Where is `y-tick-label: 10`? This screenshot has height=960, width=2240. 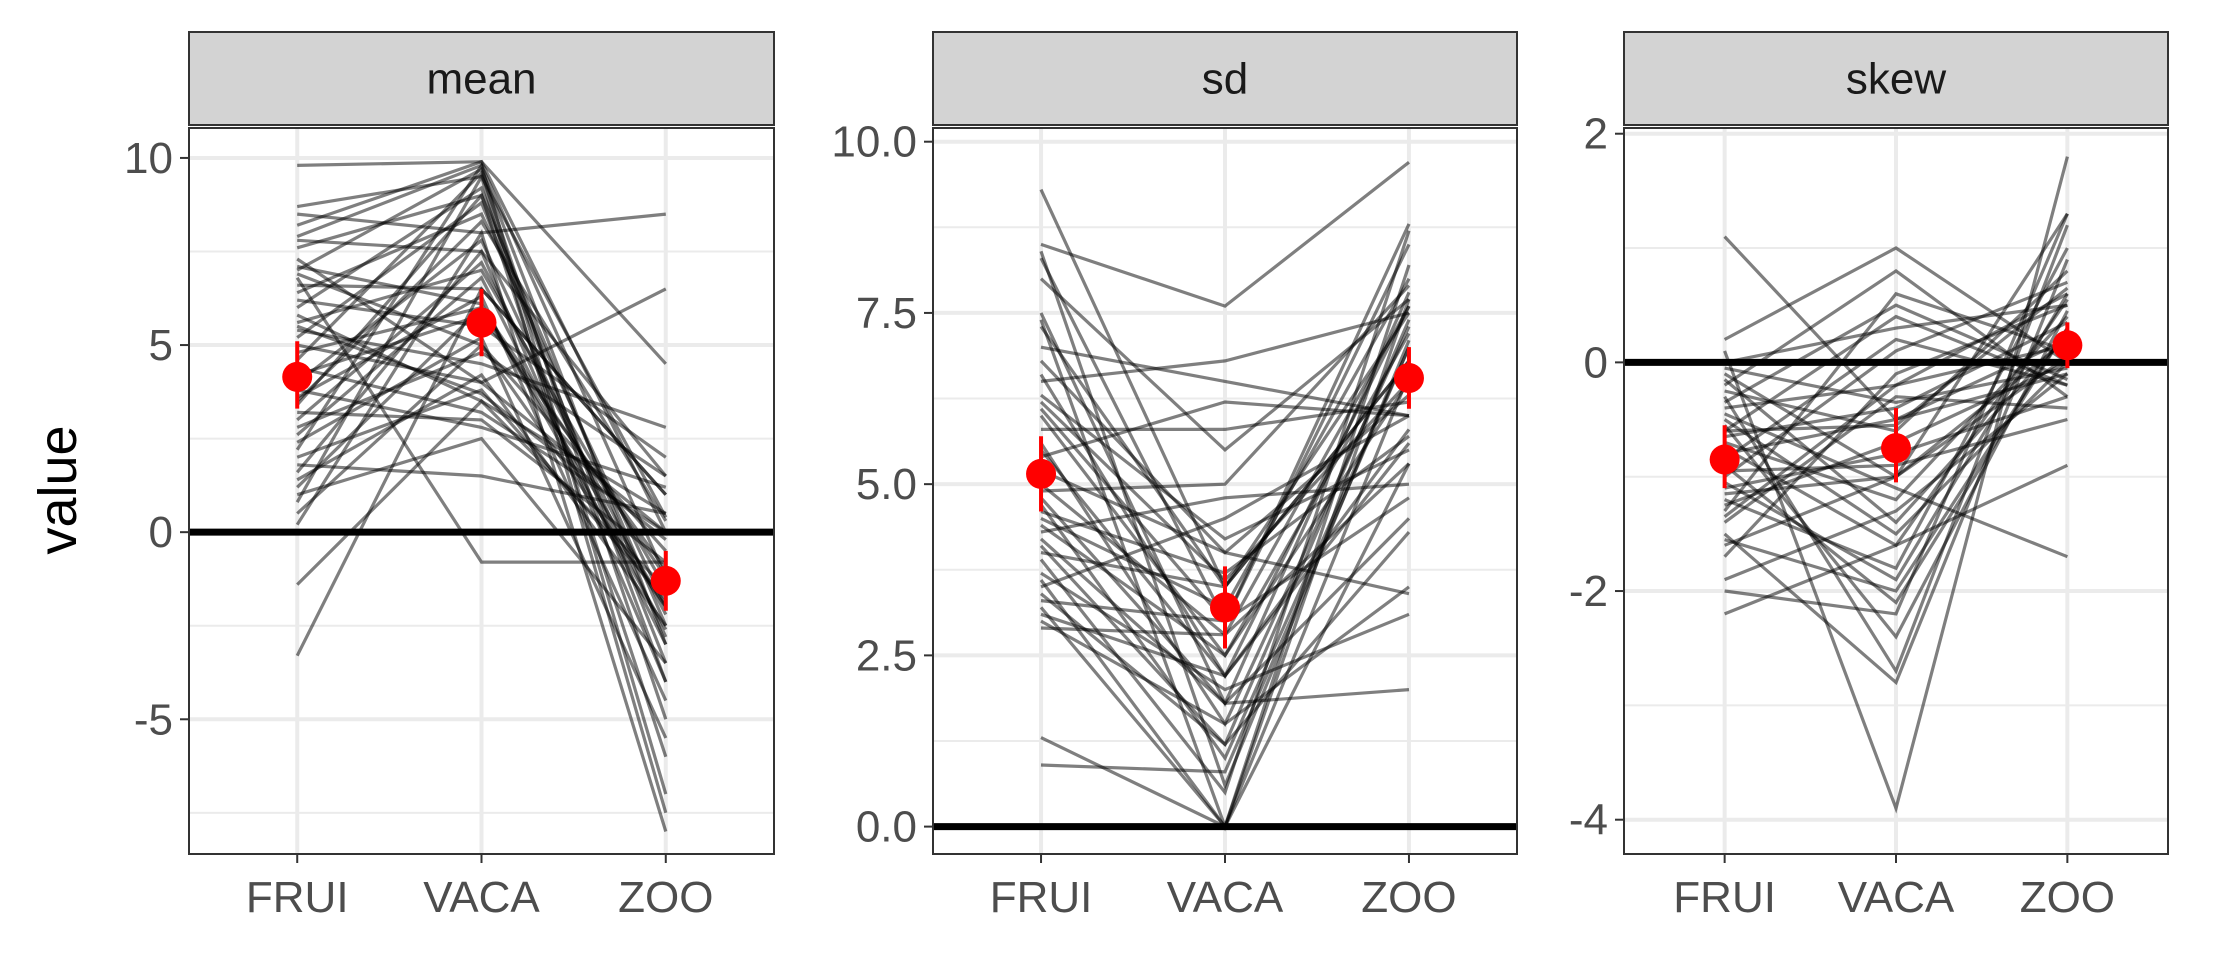
y-tick-label: 10 is located at coordinates (148, 158).